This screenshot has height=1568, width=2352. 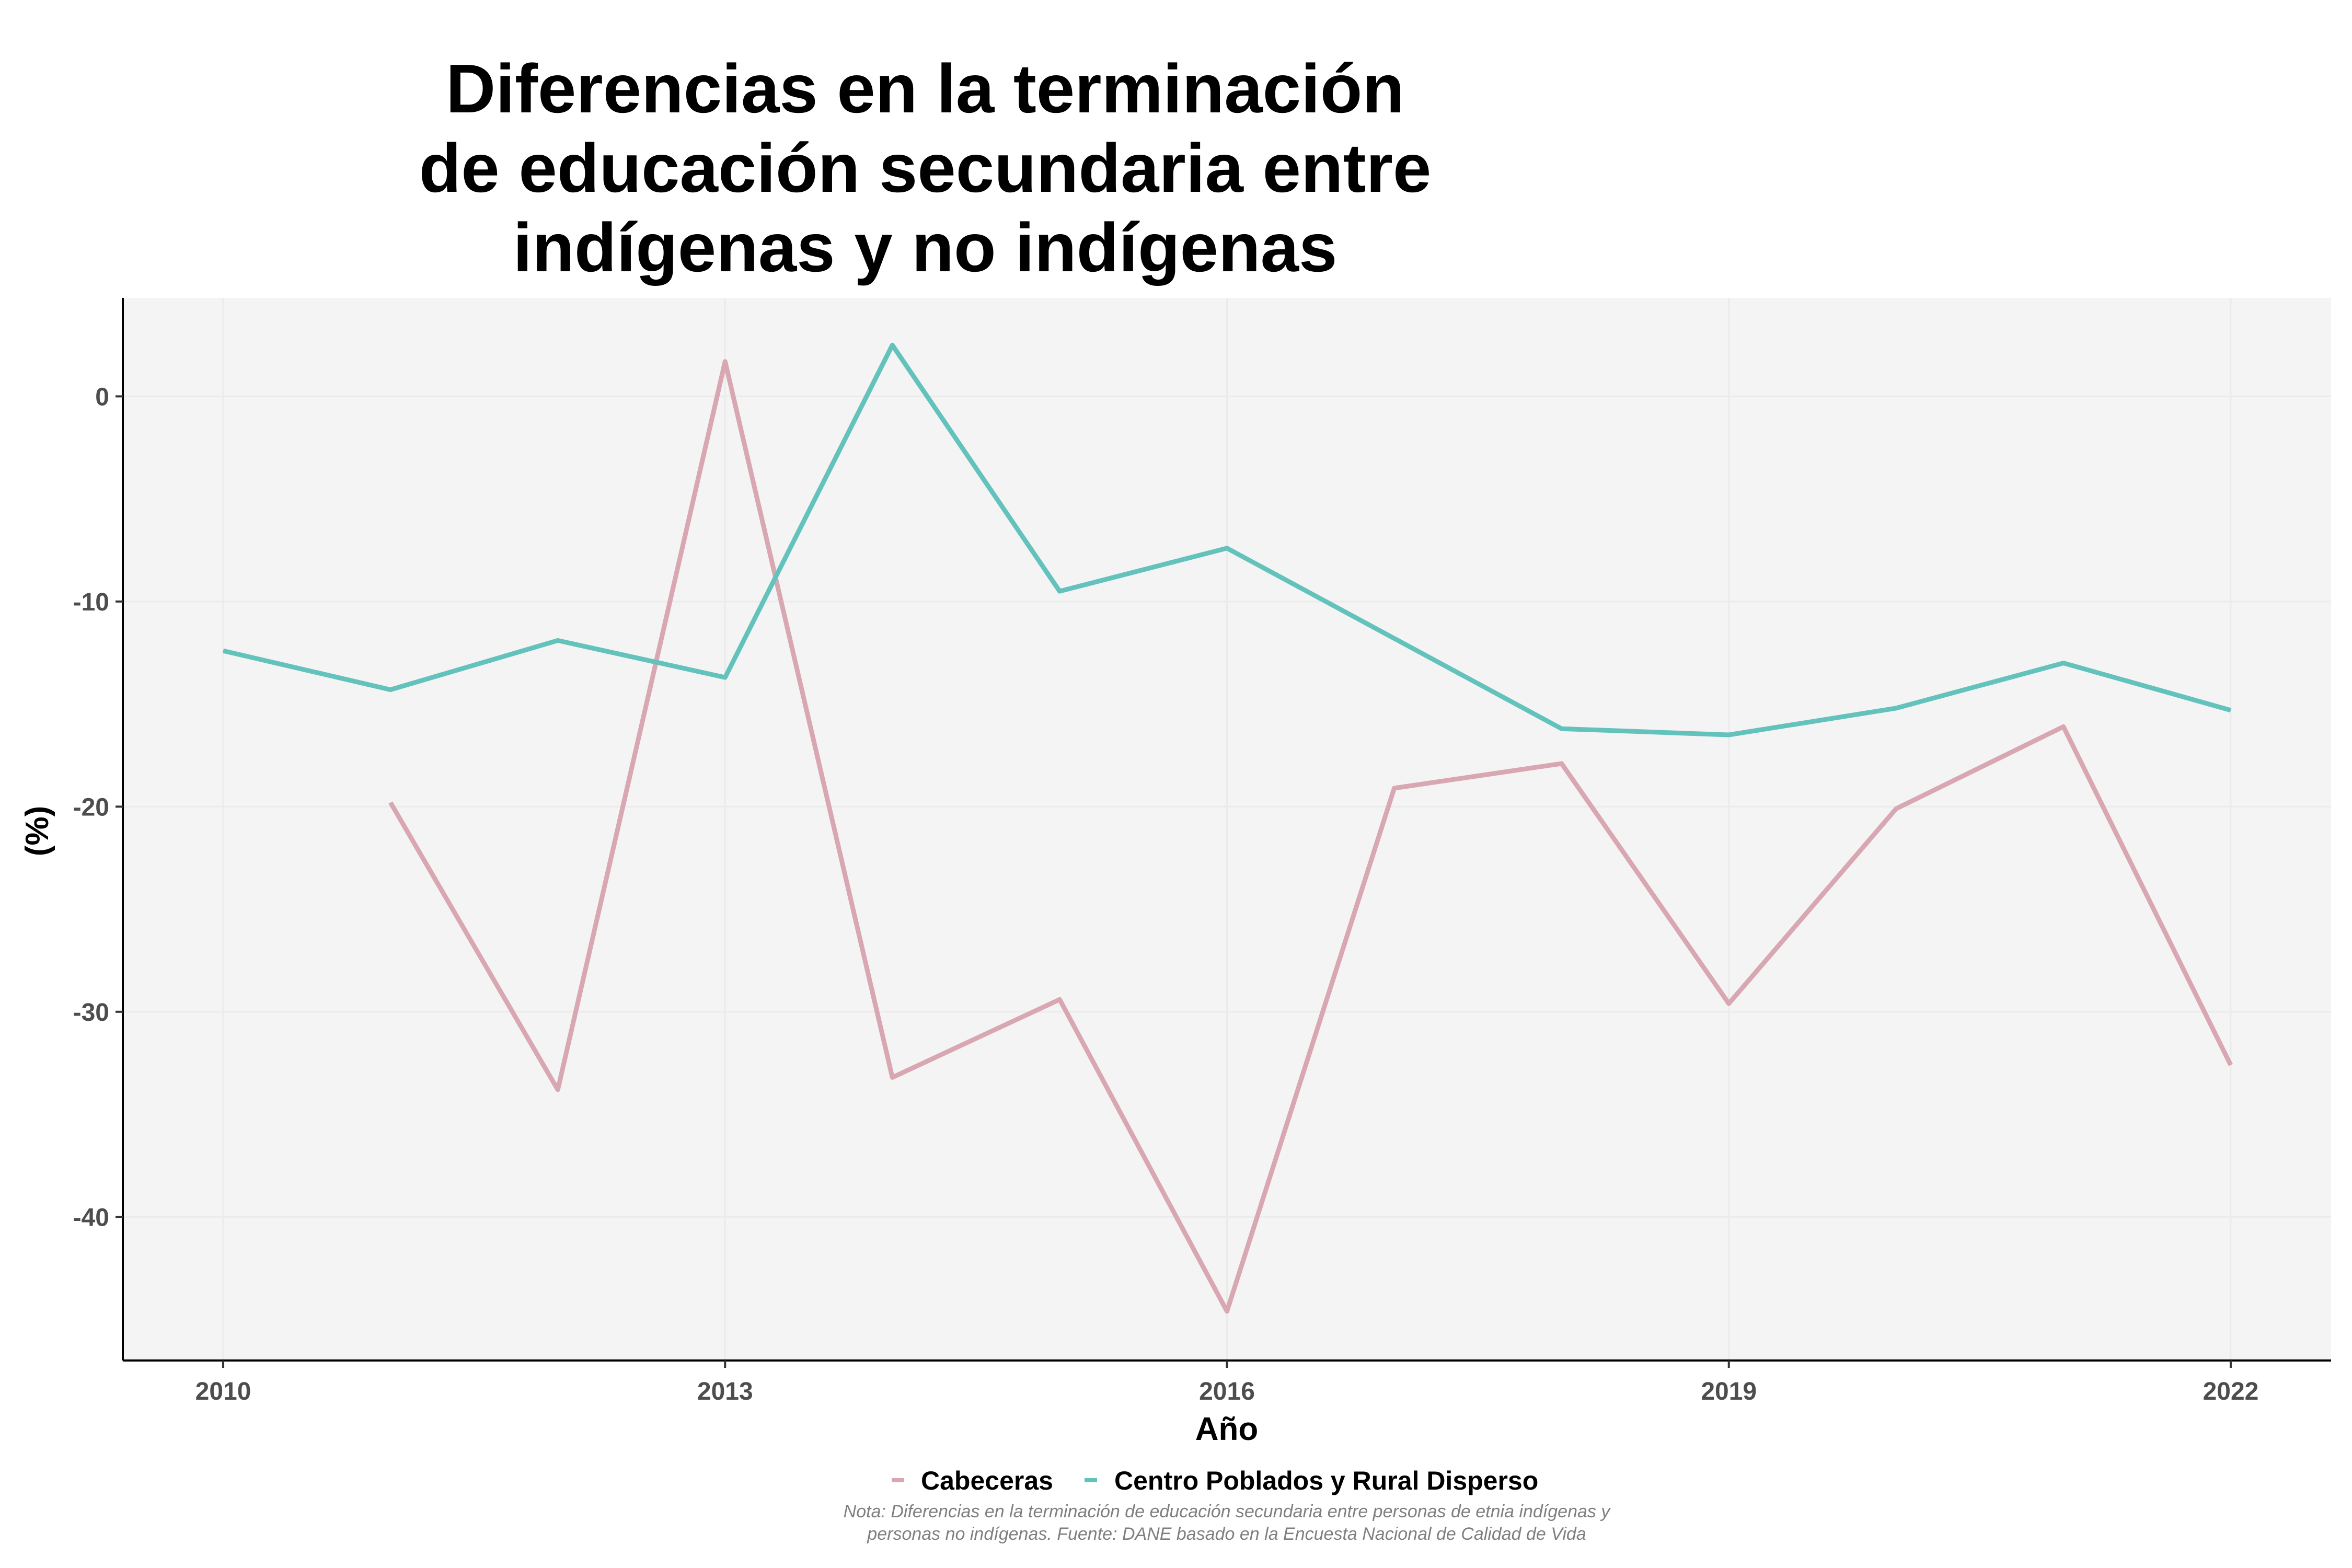 What do you see at coordinates (91, 602) in the screenshot?
I see `y-tick-label: -10` at bounding box center [91, 602].